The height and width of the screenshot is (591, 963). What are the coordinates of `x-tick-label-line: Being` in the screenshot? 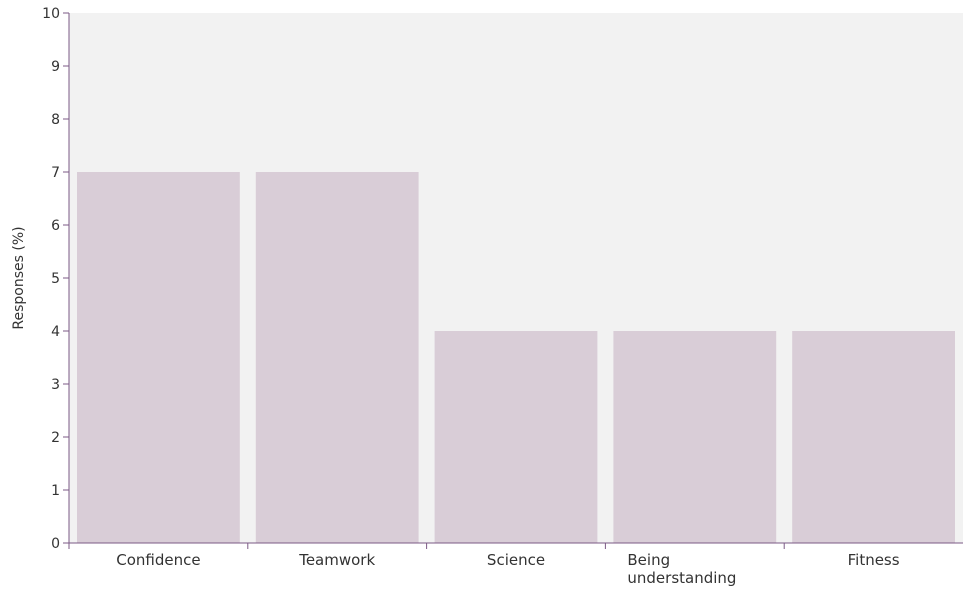 It's located at (648, 560).